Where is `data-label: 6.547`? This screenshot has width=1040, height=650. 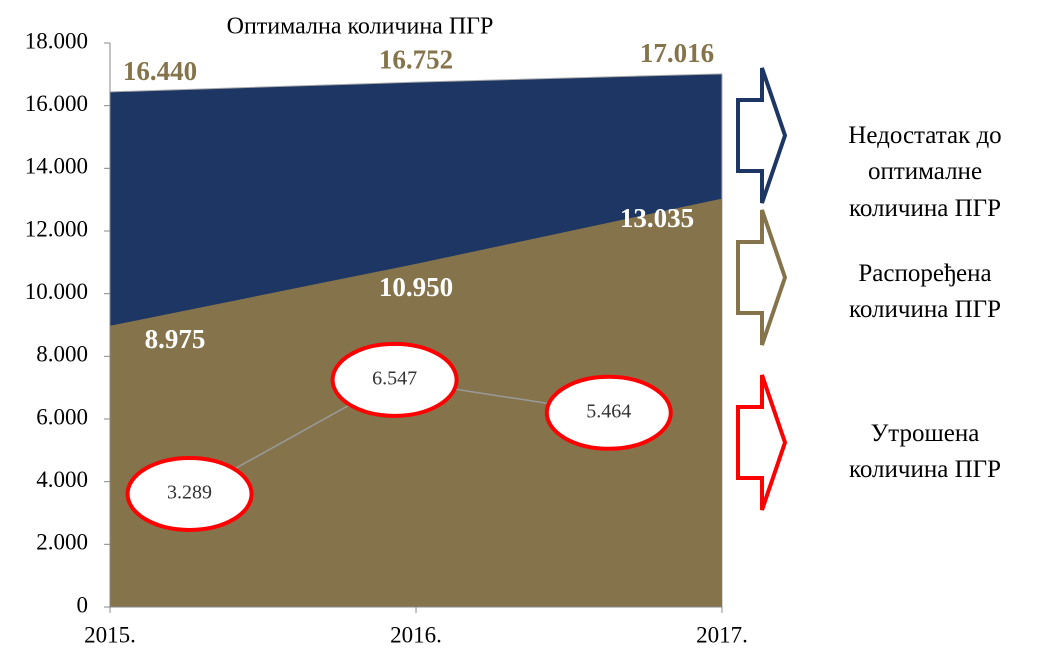 data-label: 6.547 is located at coordinates (394, 378).